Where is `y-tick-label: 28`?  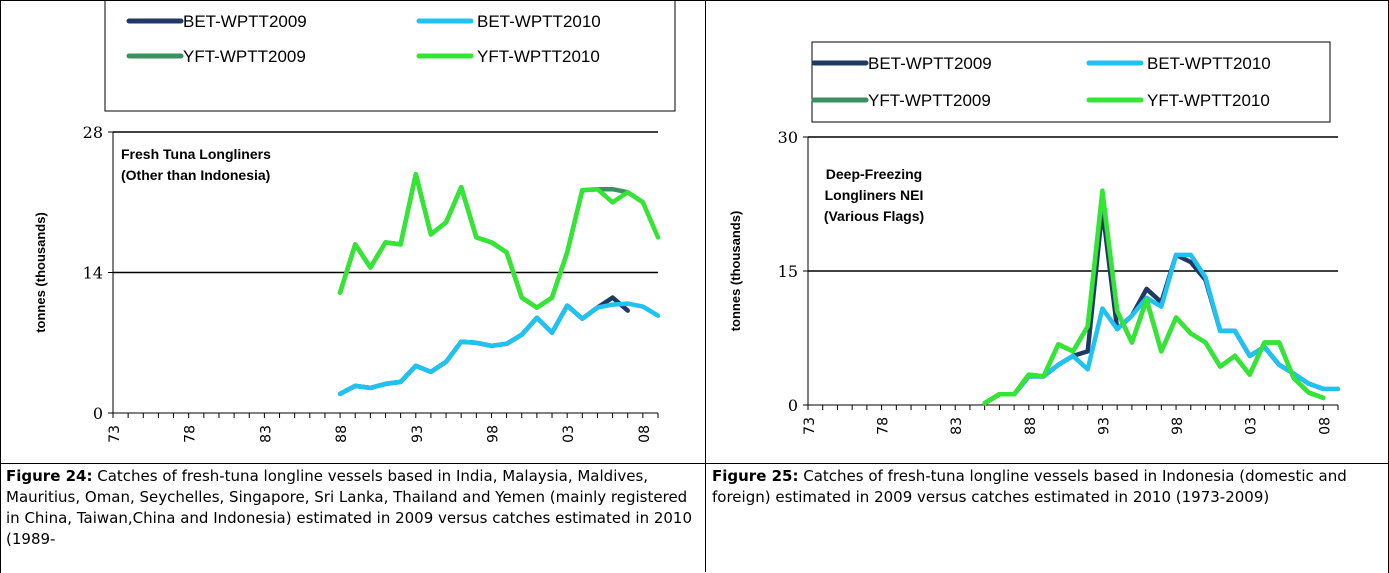 y-tick-label: 28 is located at coordinates (93, 132).